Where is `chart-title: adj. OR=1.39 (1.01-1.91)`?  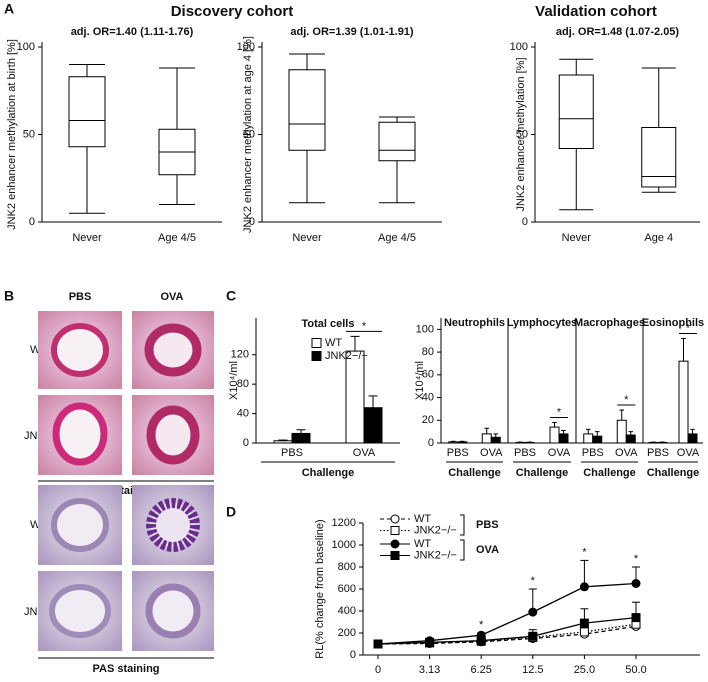
chart-title: adj. OR=1.39 (1.01-1.91) is located at coordinates (352, 32).